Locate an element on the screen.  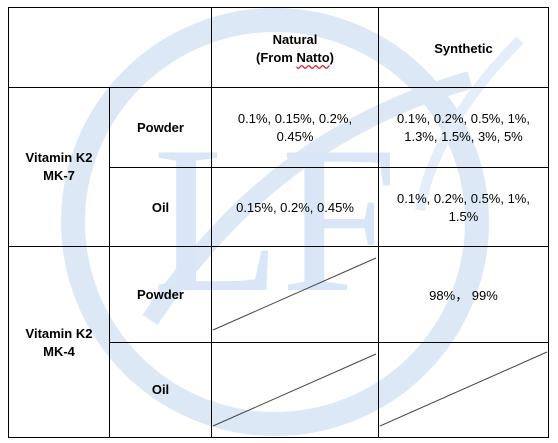
mk4-powder-form: Powder is located at coordinates (160, 294).